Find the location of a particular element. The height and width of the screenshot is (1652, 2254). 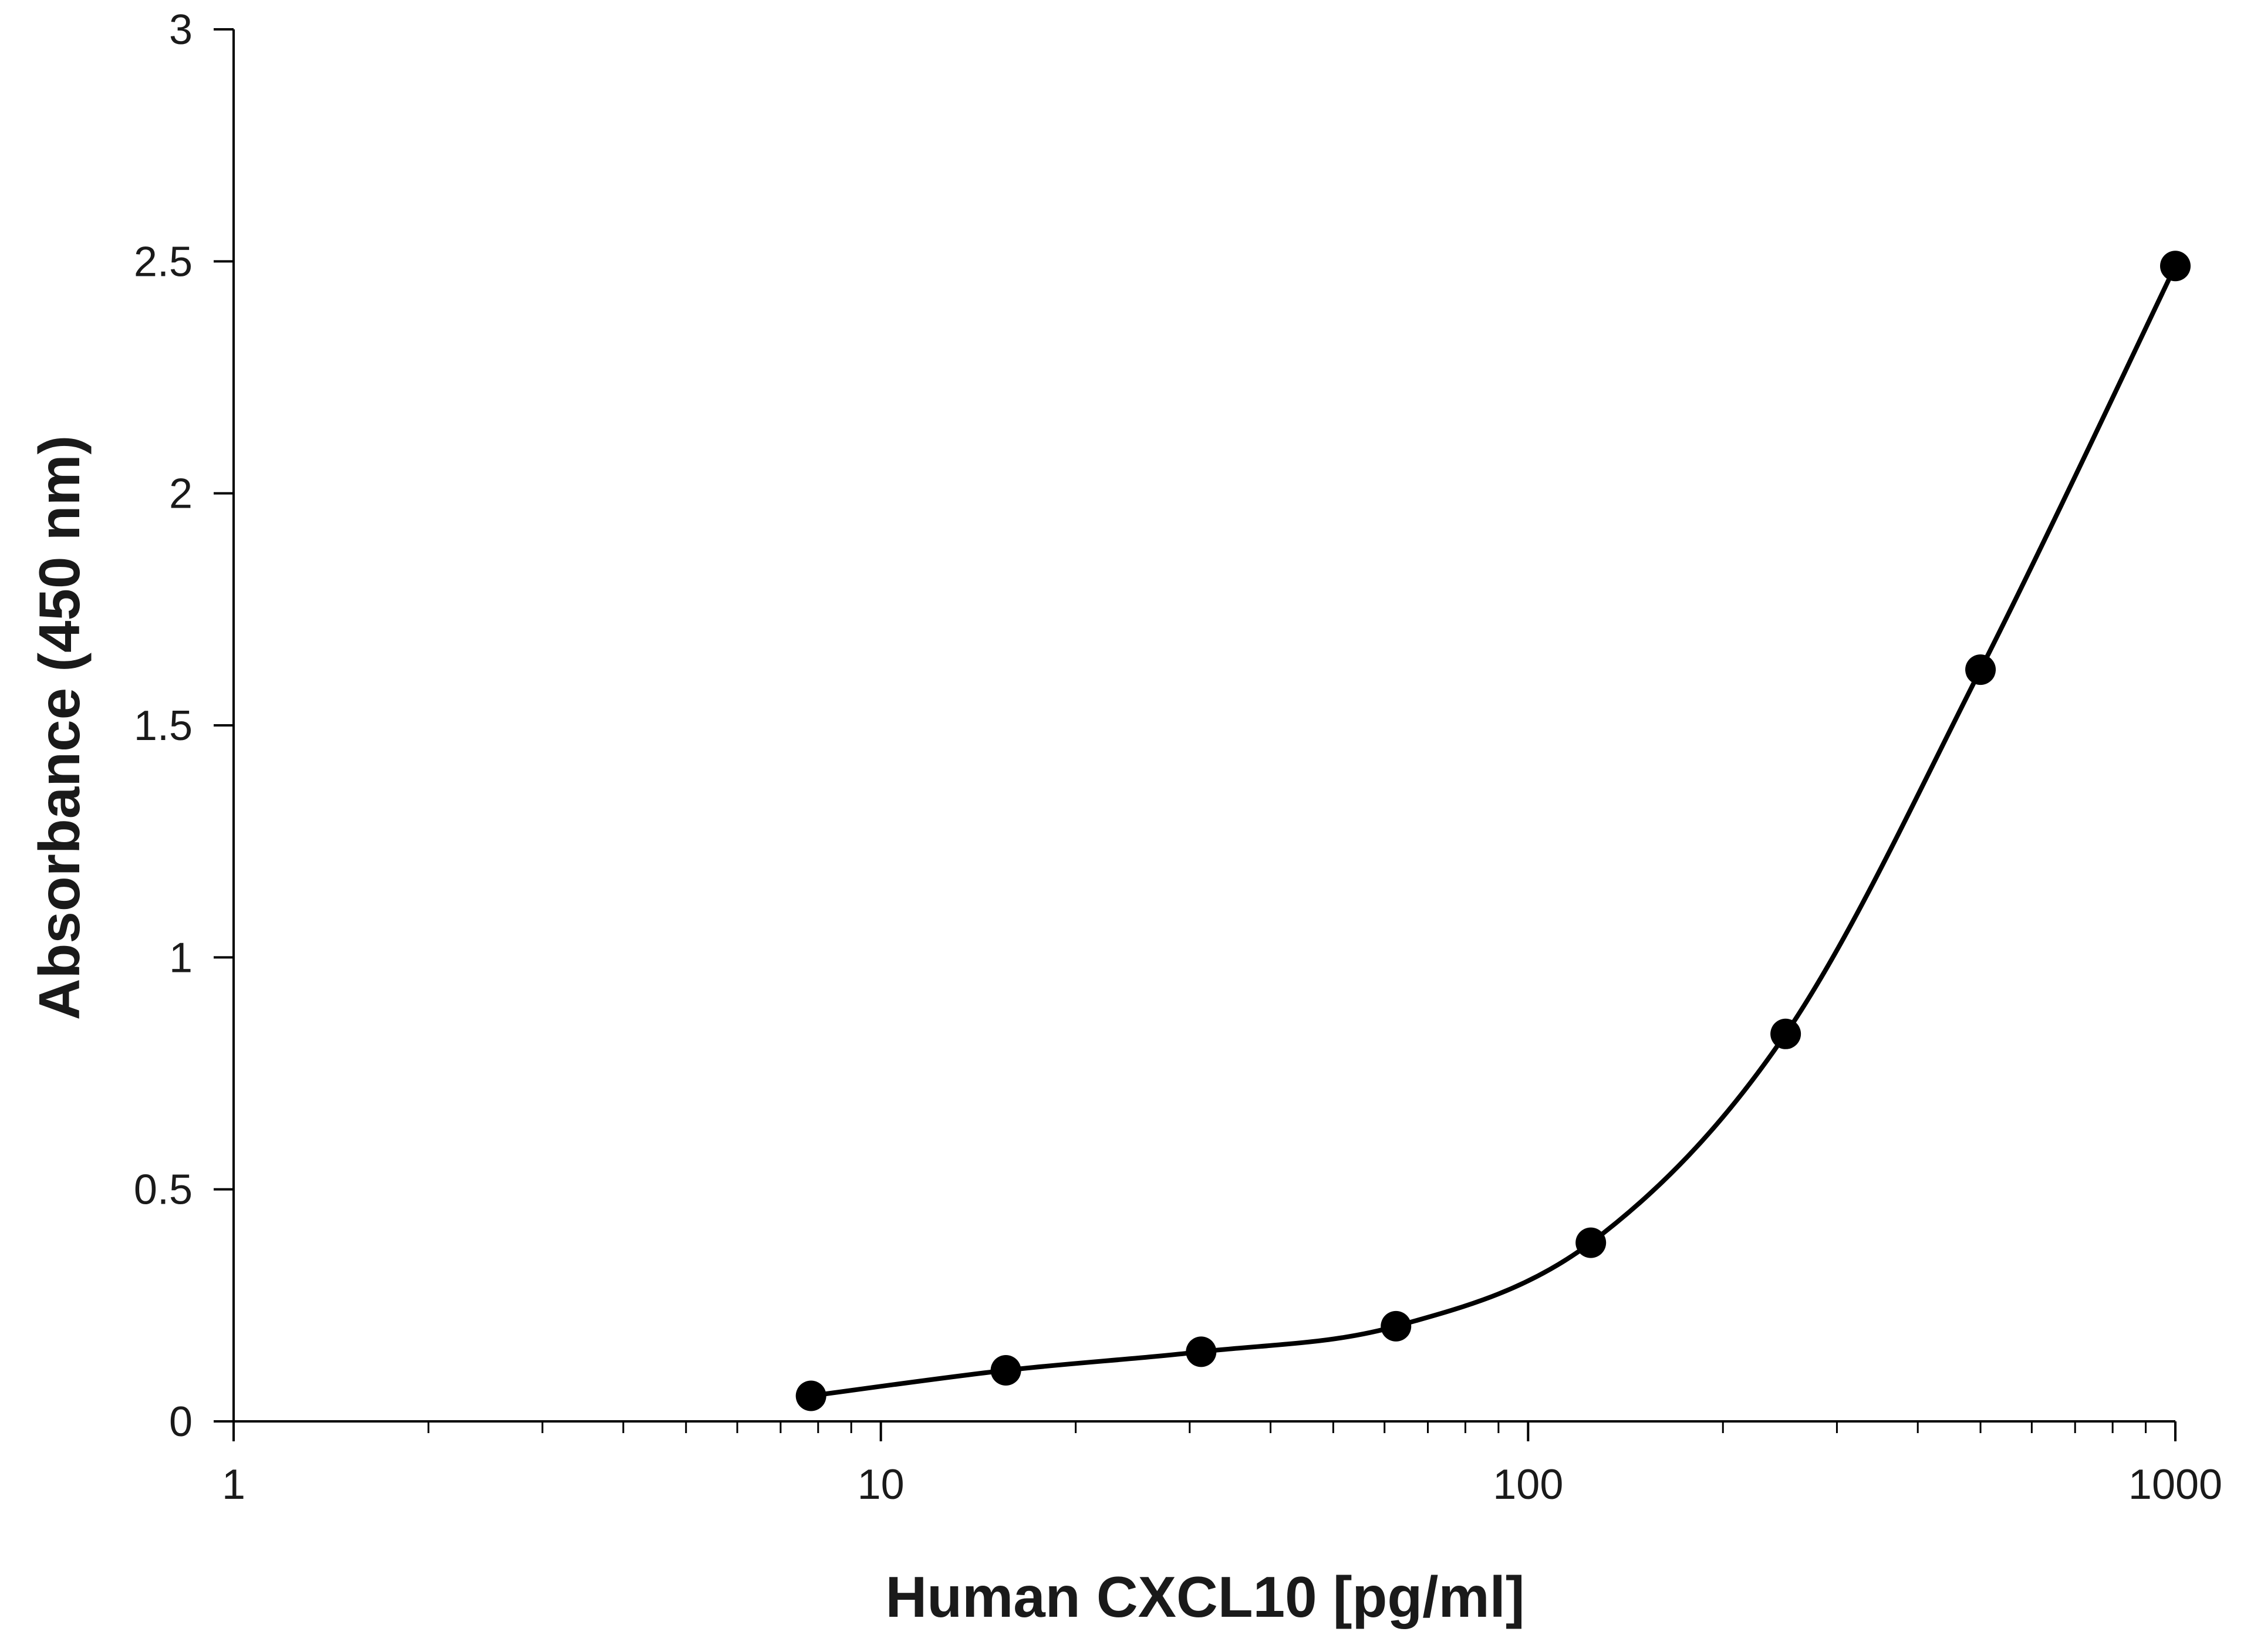

y-tick-label: 1.5 is located at coordinates (163, 725).